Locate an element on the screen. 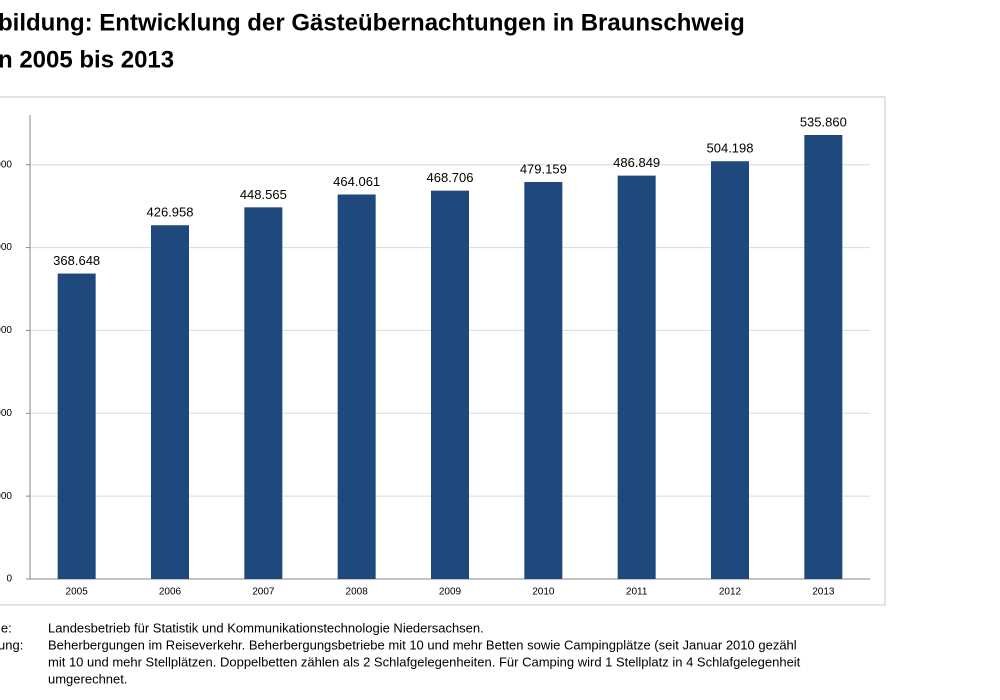  y-tick-label: 200.000 is located at coordinates (6, 413).